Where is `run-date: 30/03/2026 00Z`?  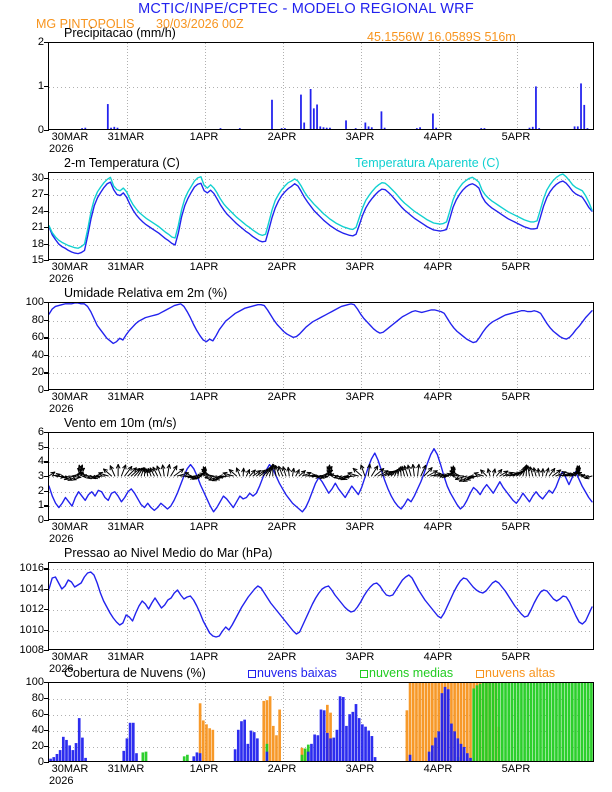 run-date: 30/03/2026 00Z is located at coordinates (200, 24).